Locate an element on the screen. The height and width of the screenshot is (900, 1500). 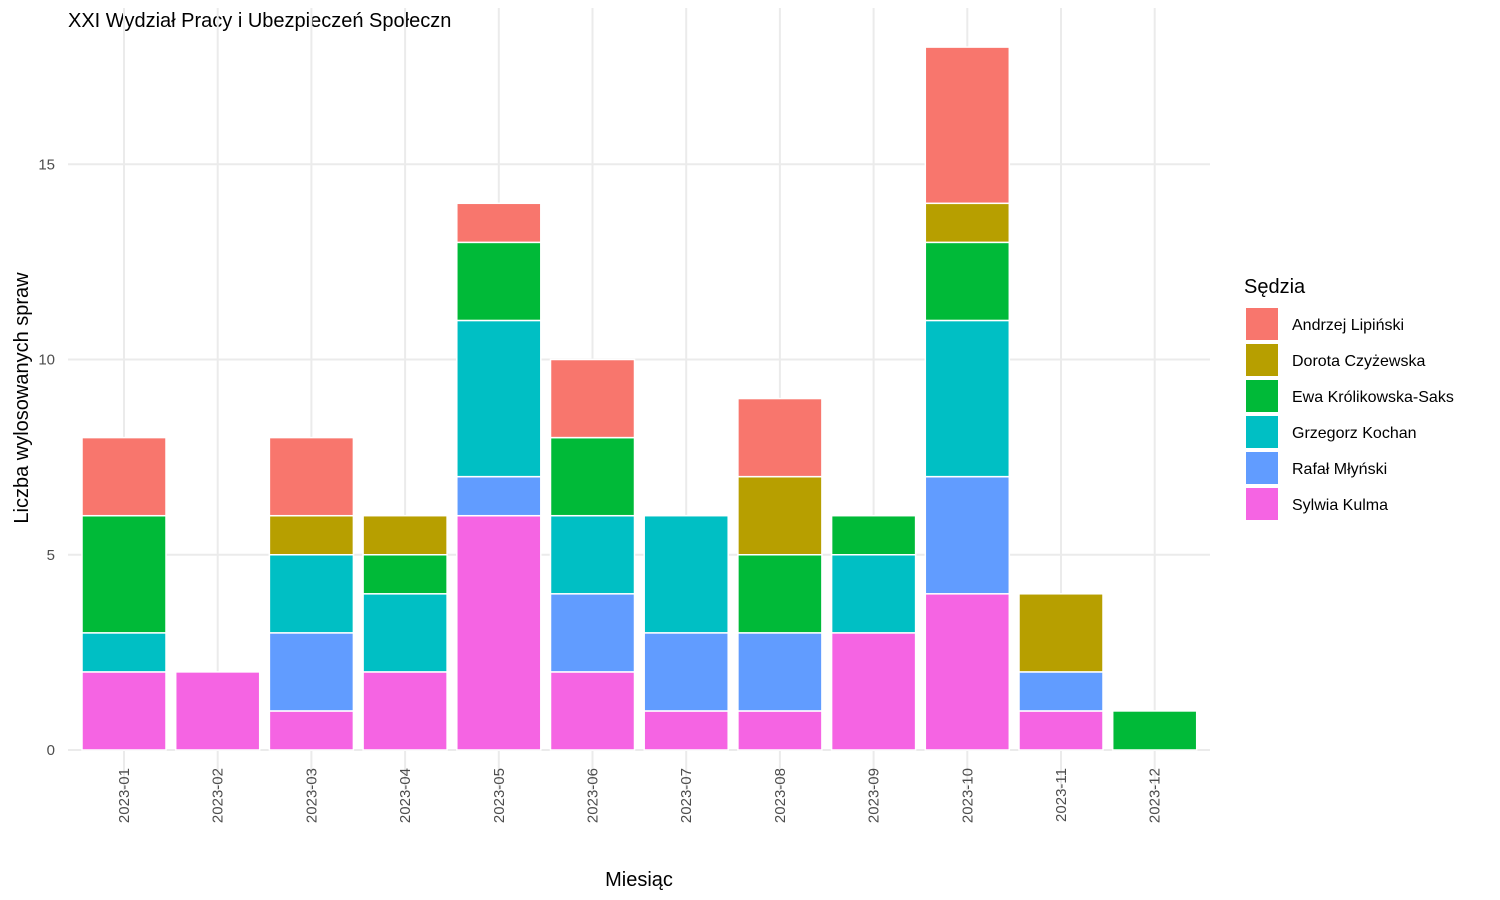
y-tick-label-0: 0 is located at coordinates (51, 750).